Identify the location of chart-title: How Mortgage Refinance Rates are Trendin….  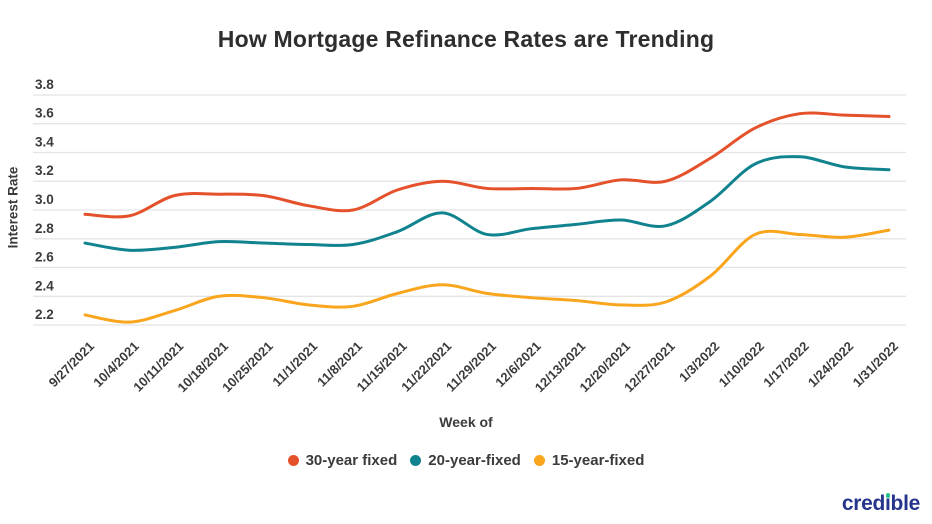
(466, 39).